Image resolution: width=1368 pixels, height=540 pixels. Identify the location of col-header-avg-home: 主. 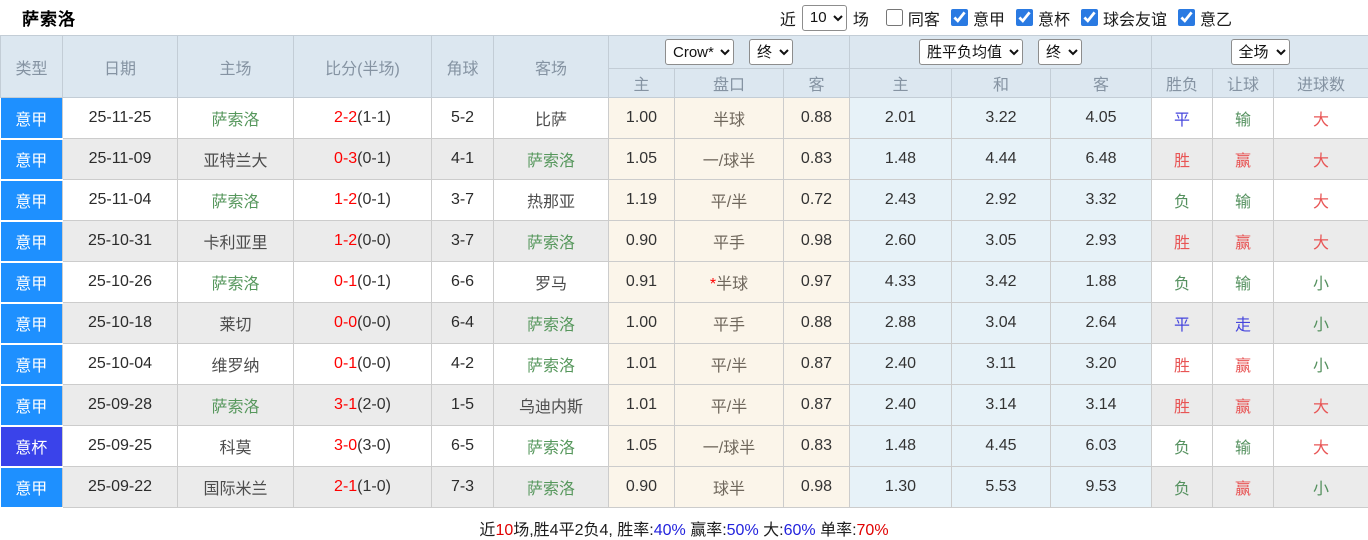
(901, 83).